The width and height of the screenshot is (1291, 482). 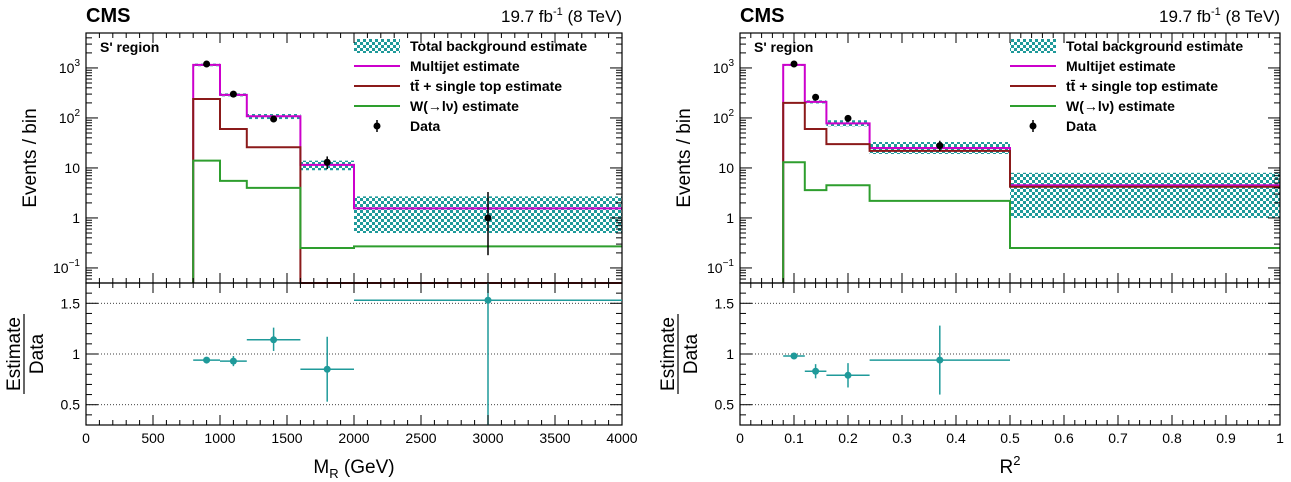 What do you see at coordinates (420, 438) in the screenshot?
I see `x-tick-label: 2500` at bounding box center [420, 438].